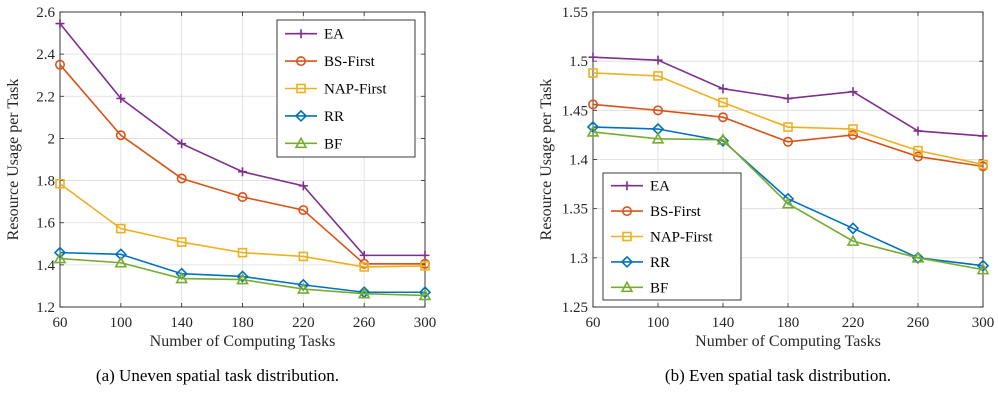 The width and height of the screenshot is (998, 402). What do you see at coordinates (314, 35) in the screenshot?
I see `chart-a-legend-item: EA` at bounding box center [314, 35].